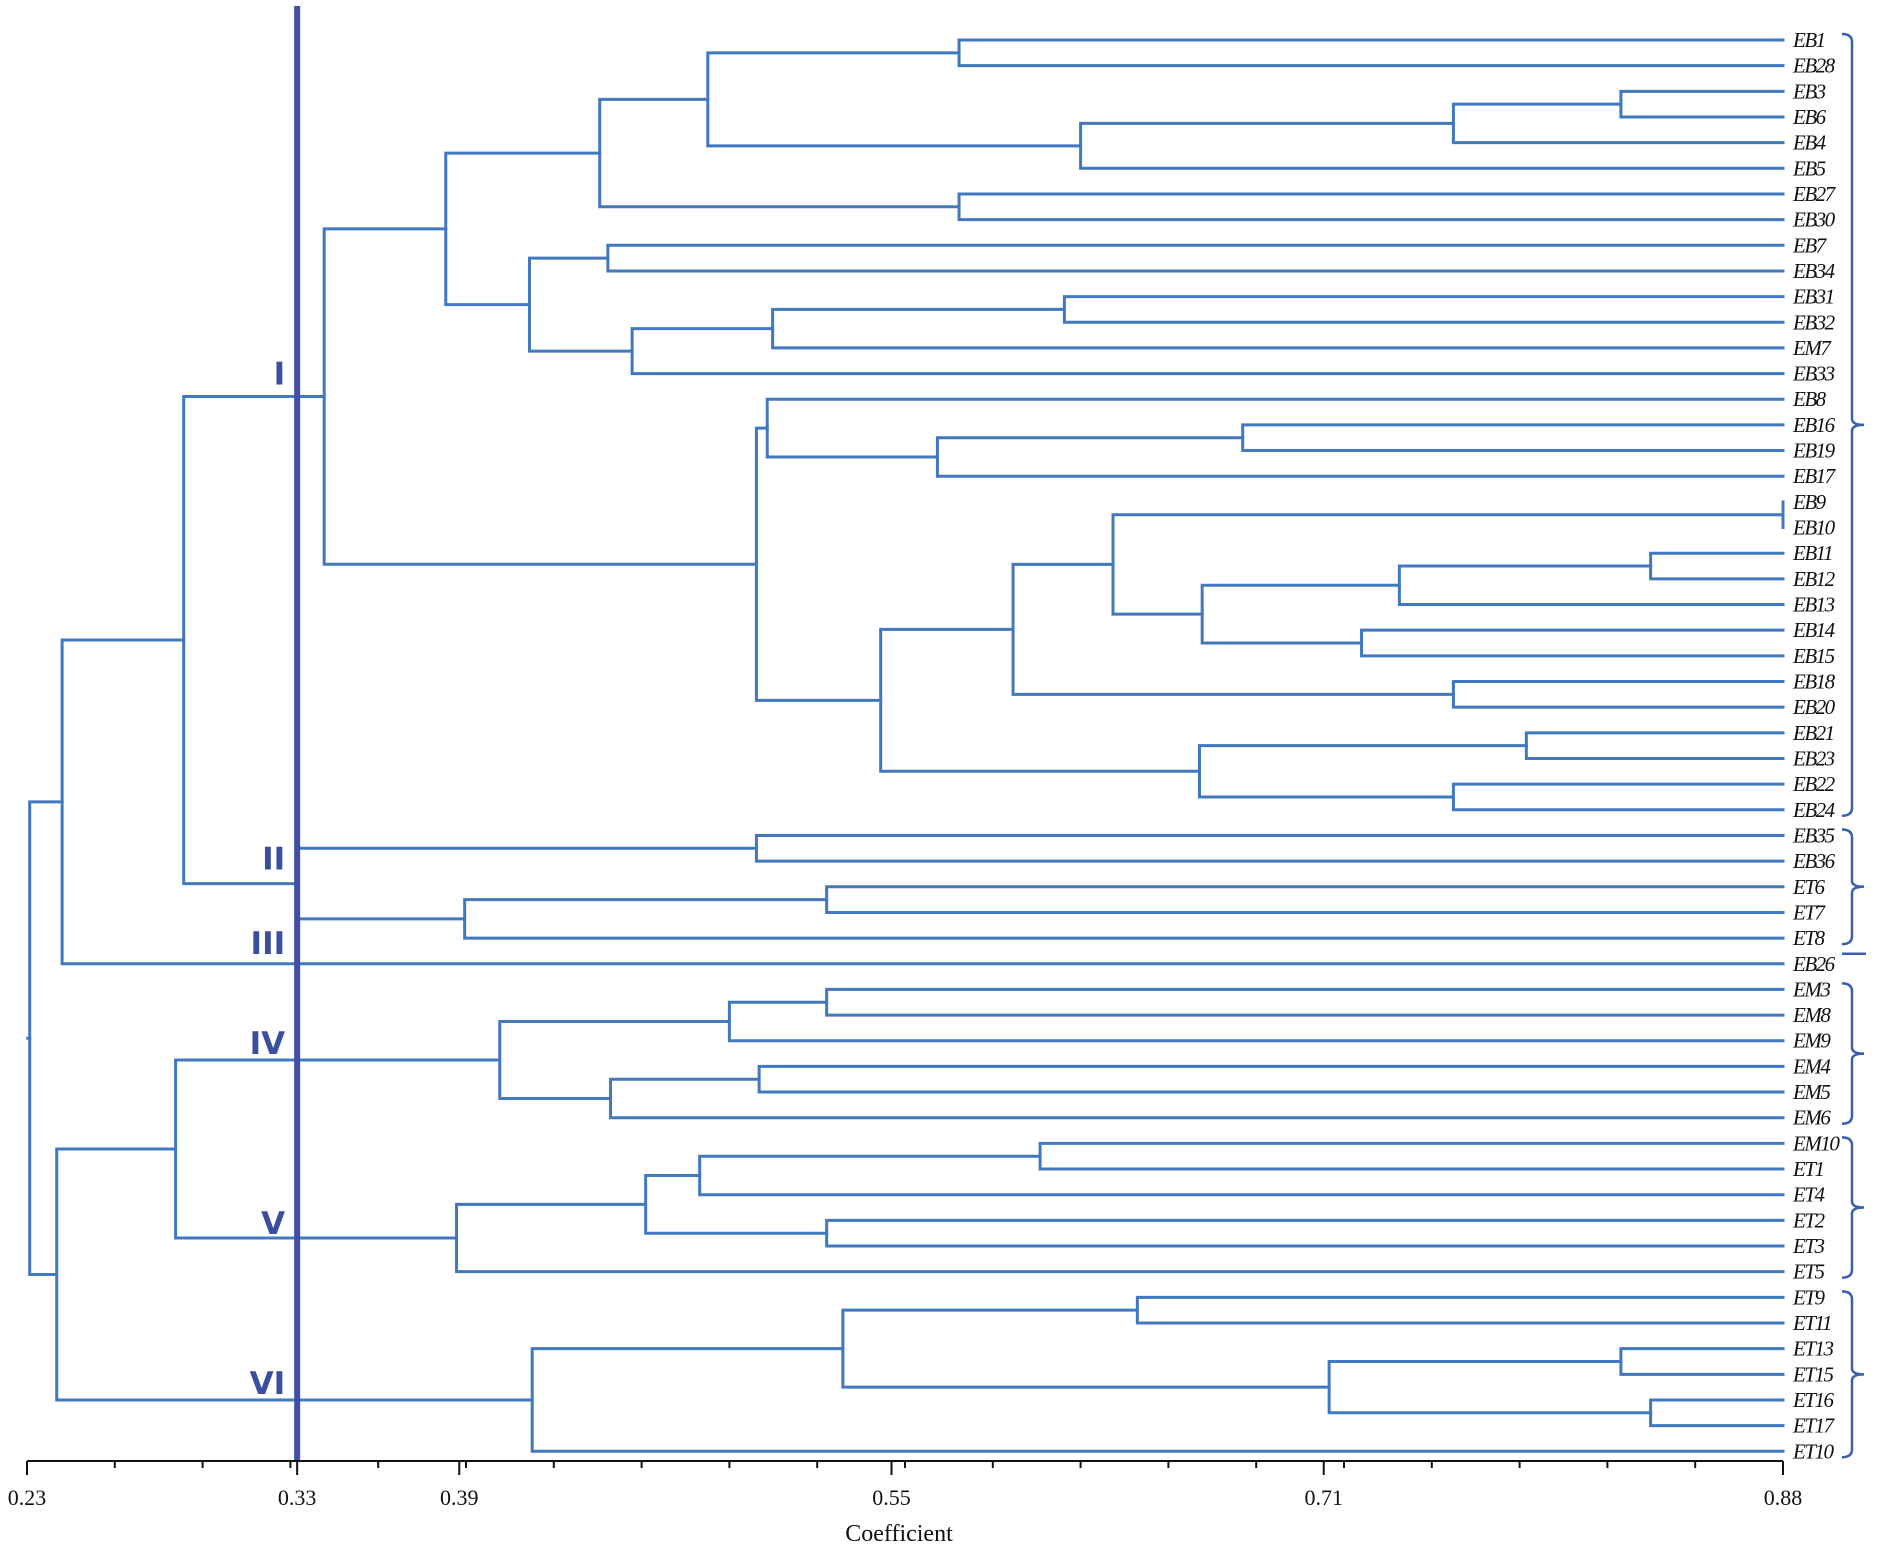  I want to click on leaf-label-eb7: EB7, so click(1810, 245).